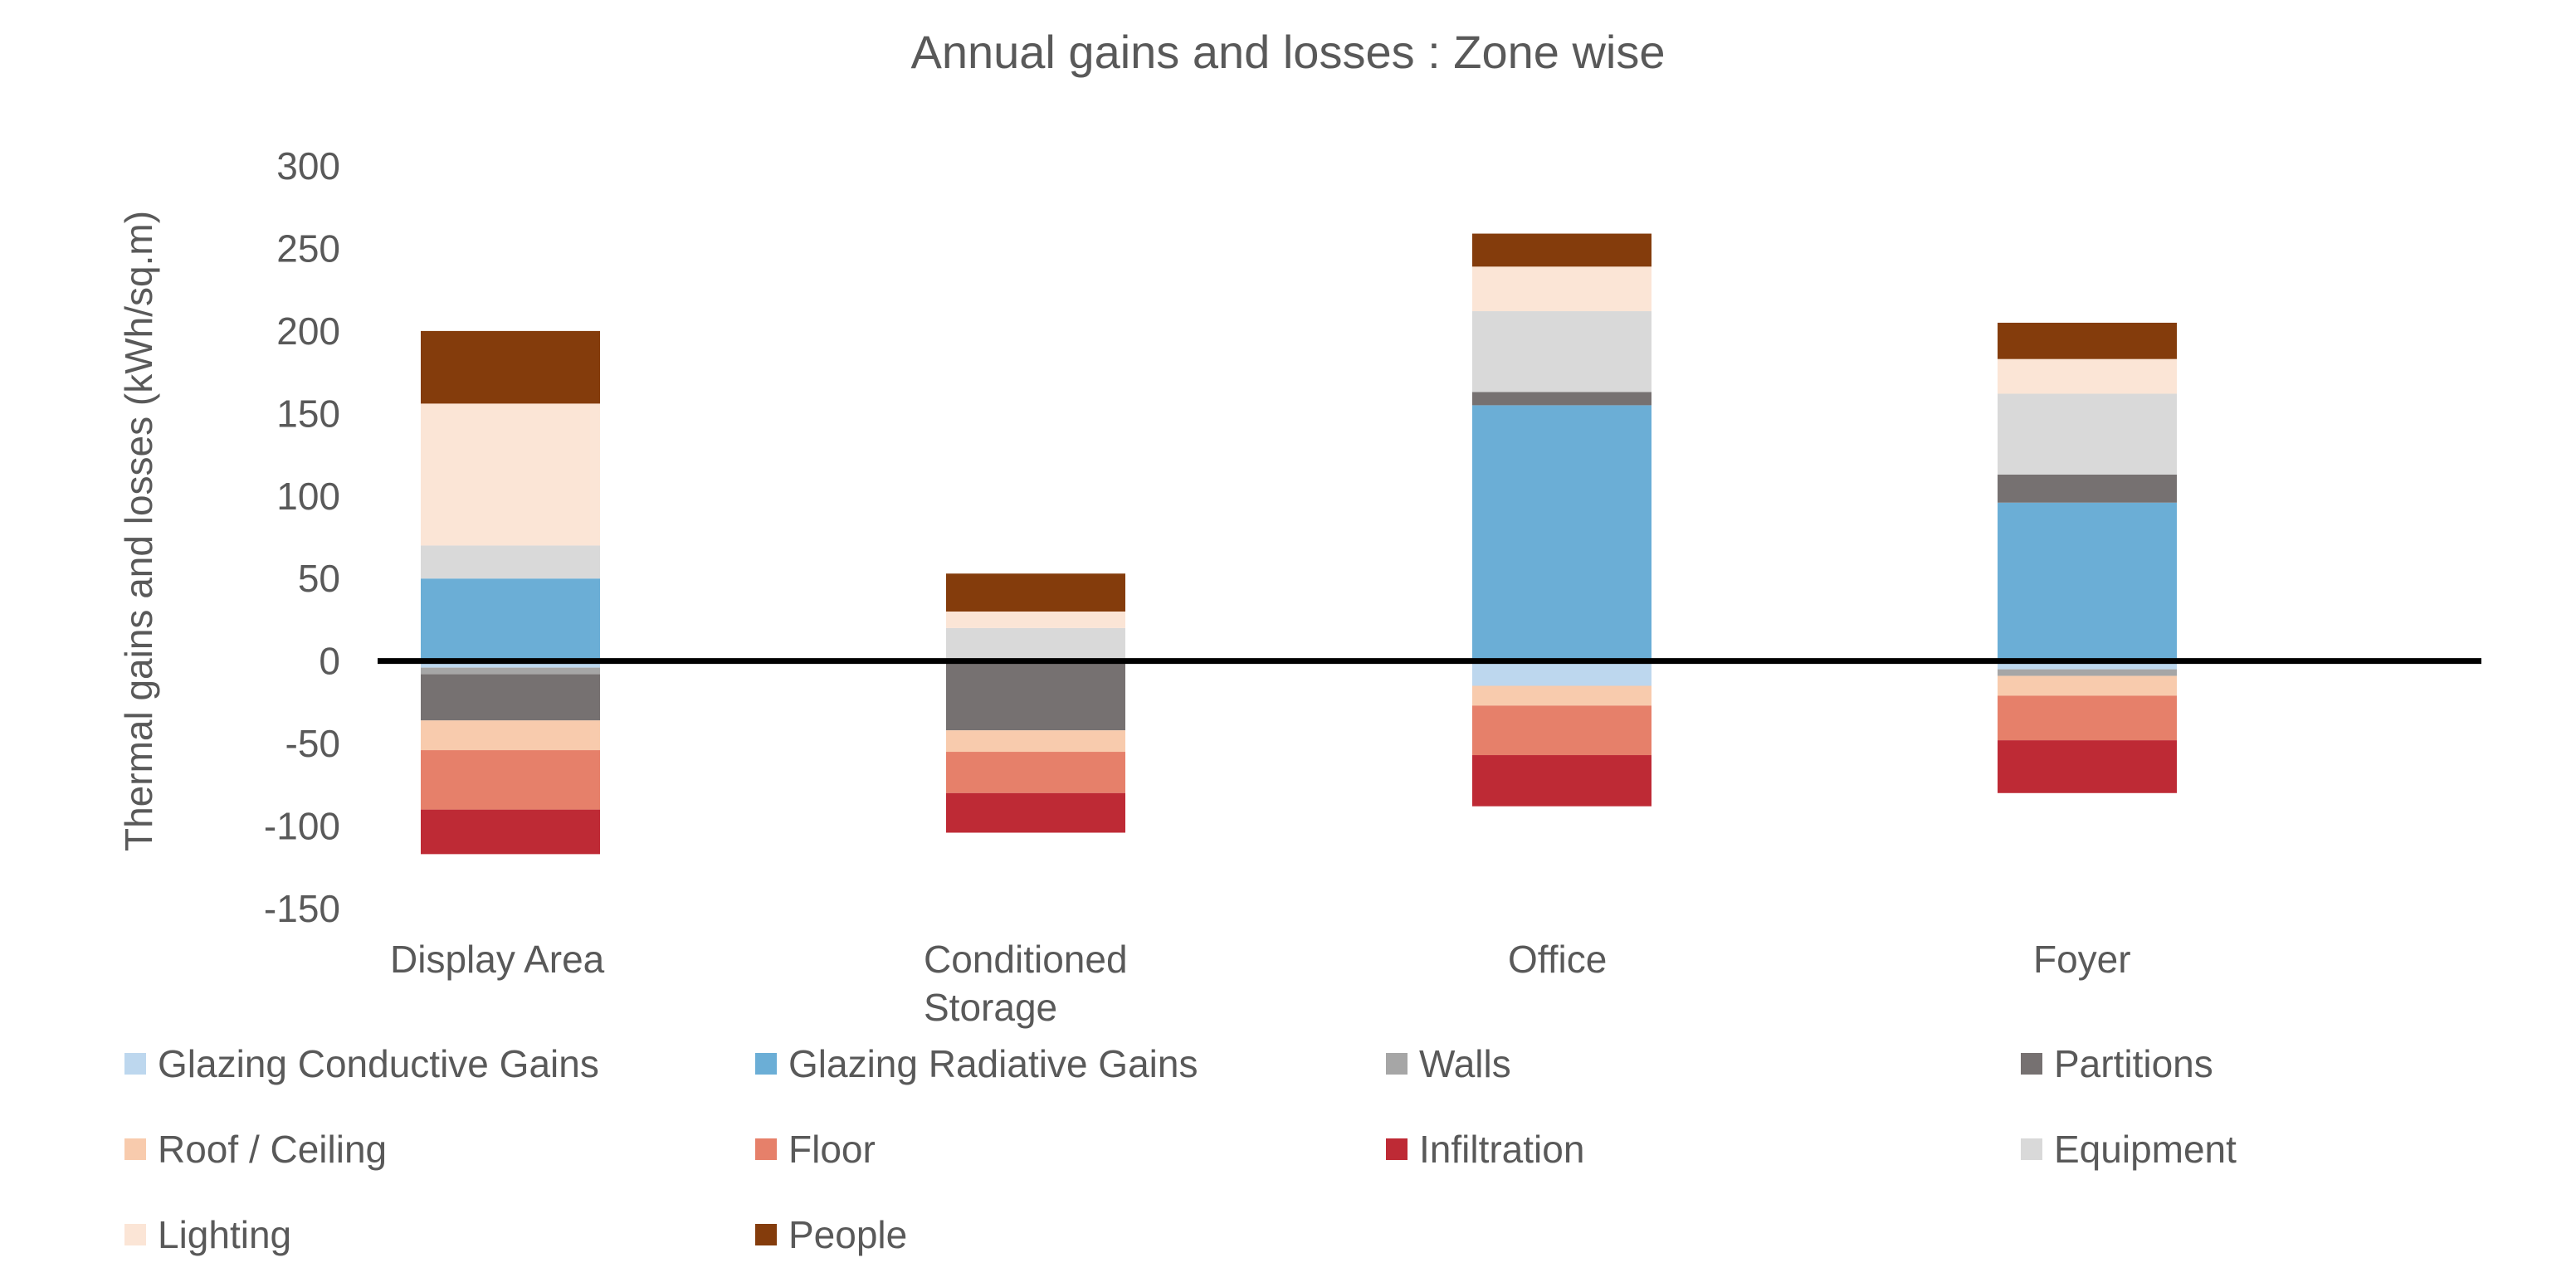 This screenshot has height=1277, width=2576. Describe the element at coordinates (993, 1063) in the screenshot. I see `legend-label: Glazing Radiative Gains` at that location.